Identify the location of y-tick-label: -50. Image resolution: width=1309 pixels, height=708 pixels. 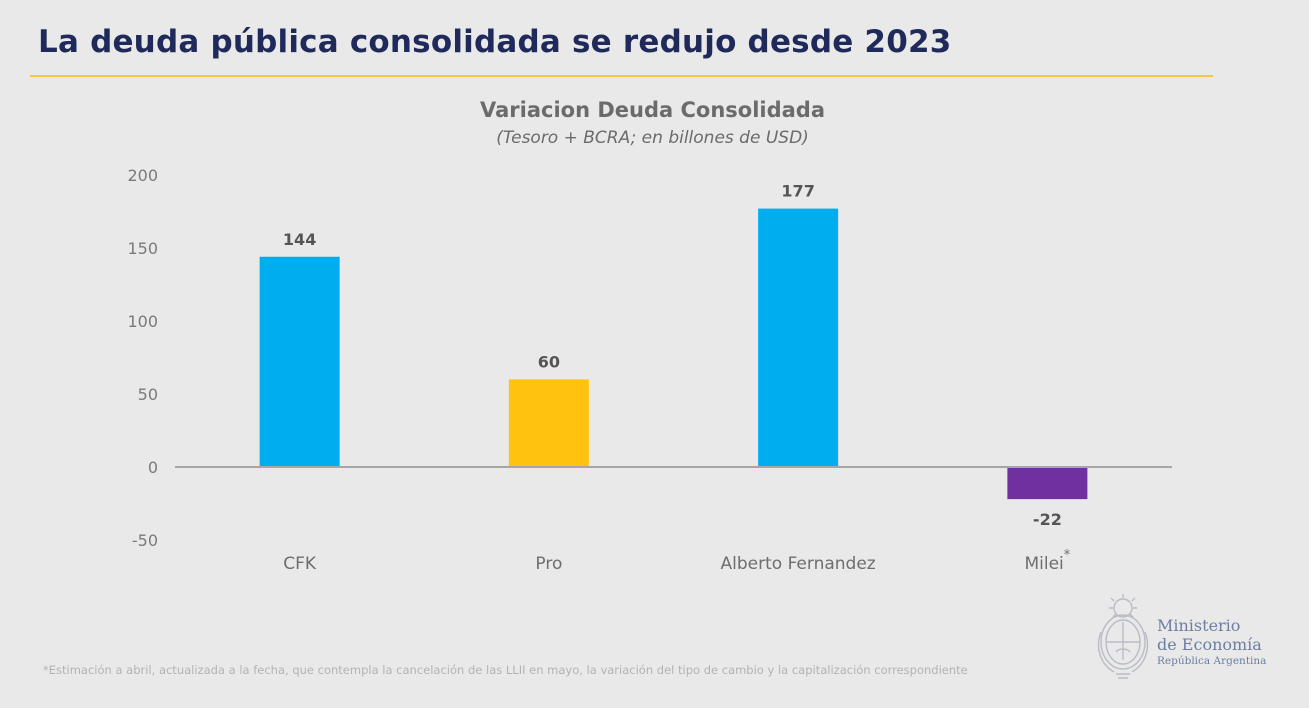
(145, 540).